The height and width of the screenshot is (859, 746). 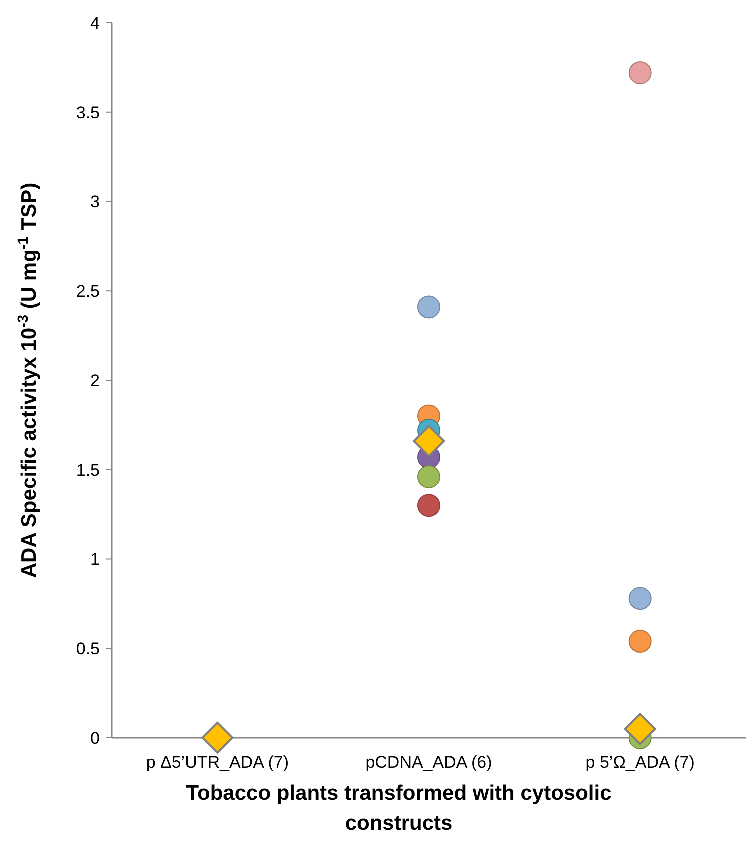 I want to click on y-tick-label: 1.5, so click(x=88, y=470).